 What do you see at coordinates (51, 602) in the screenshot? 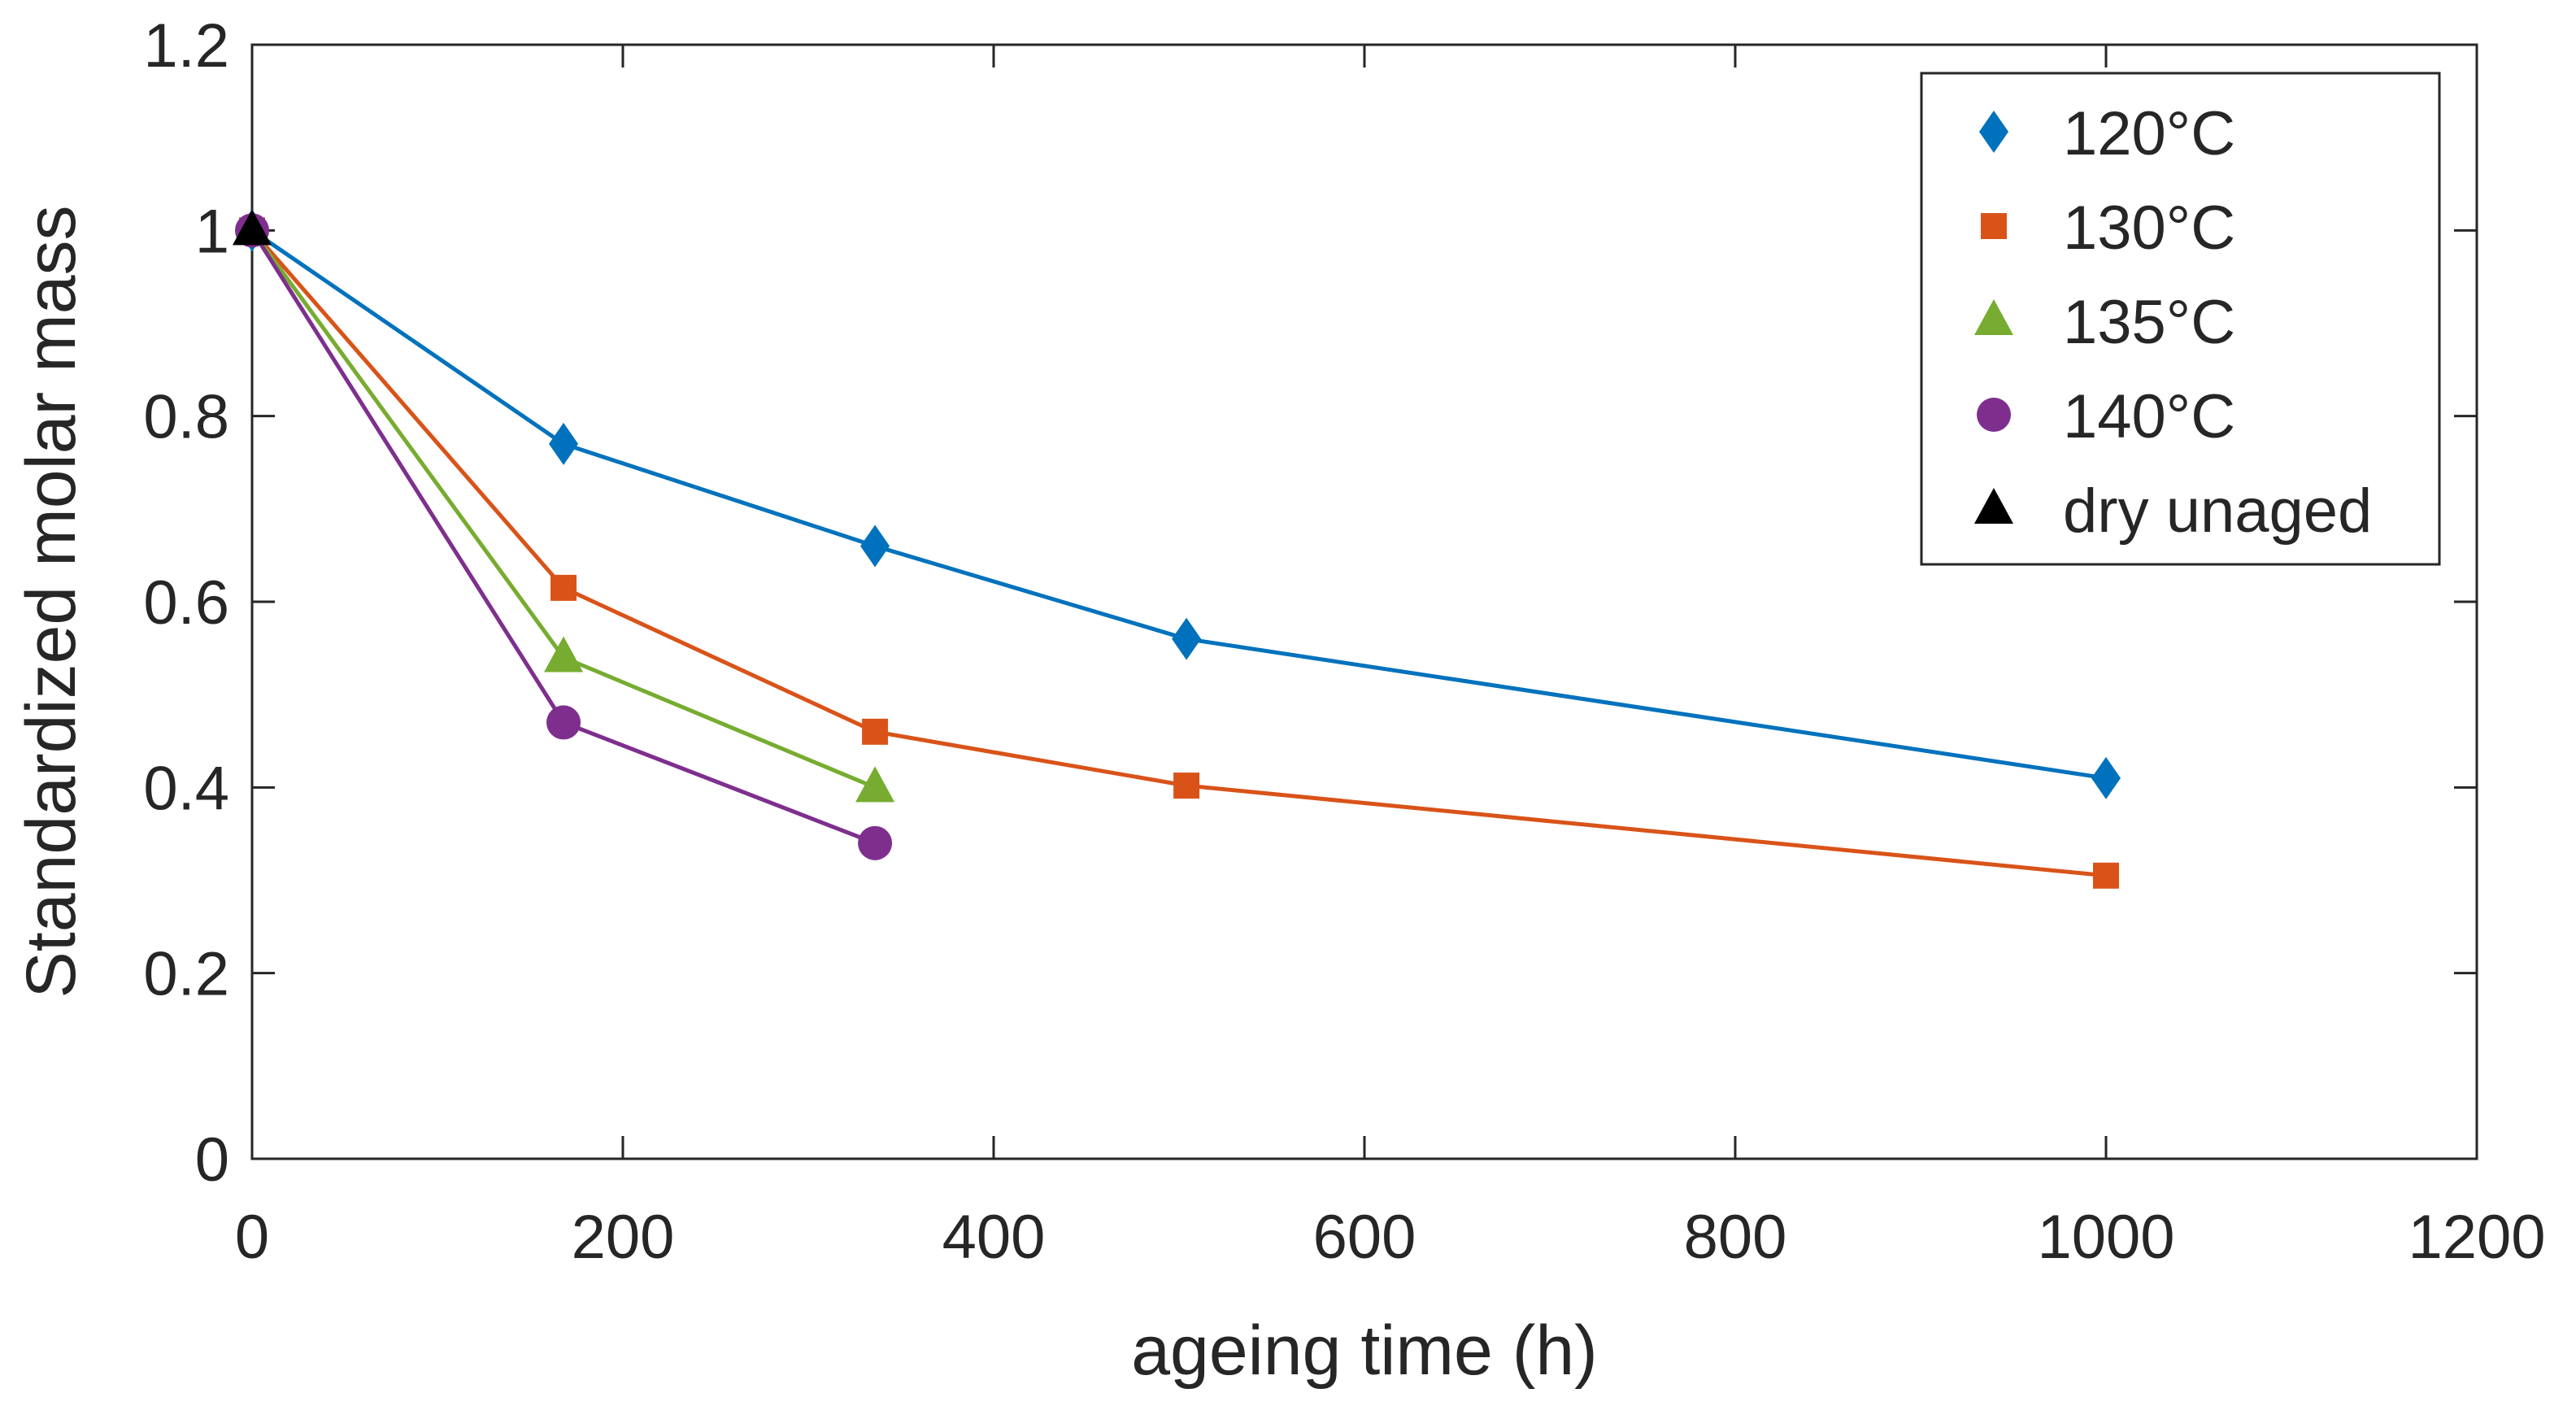
I see `y-axis-label: Standardized molar mass` at bounding box center [51, 602].